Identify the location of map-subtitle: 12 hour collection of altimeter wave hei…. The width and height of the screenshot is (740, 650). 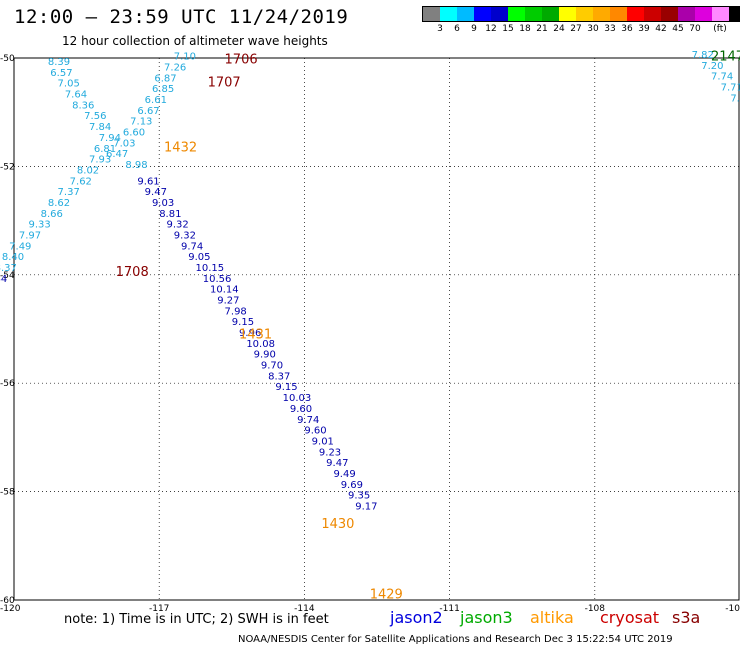
(195, 41).